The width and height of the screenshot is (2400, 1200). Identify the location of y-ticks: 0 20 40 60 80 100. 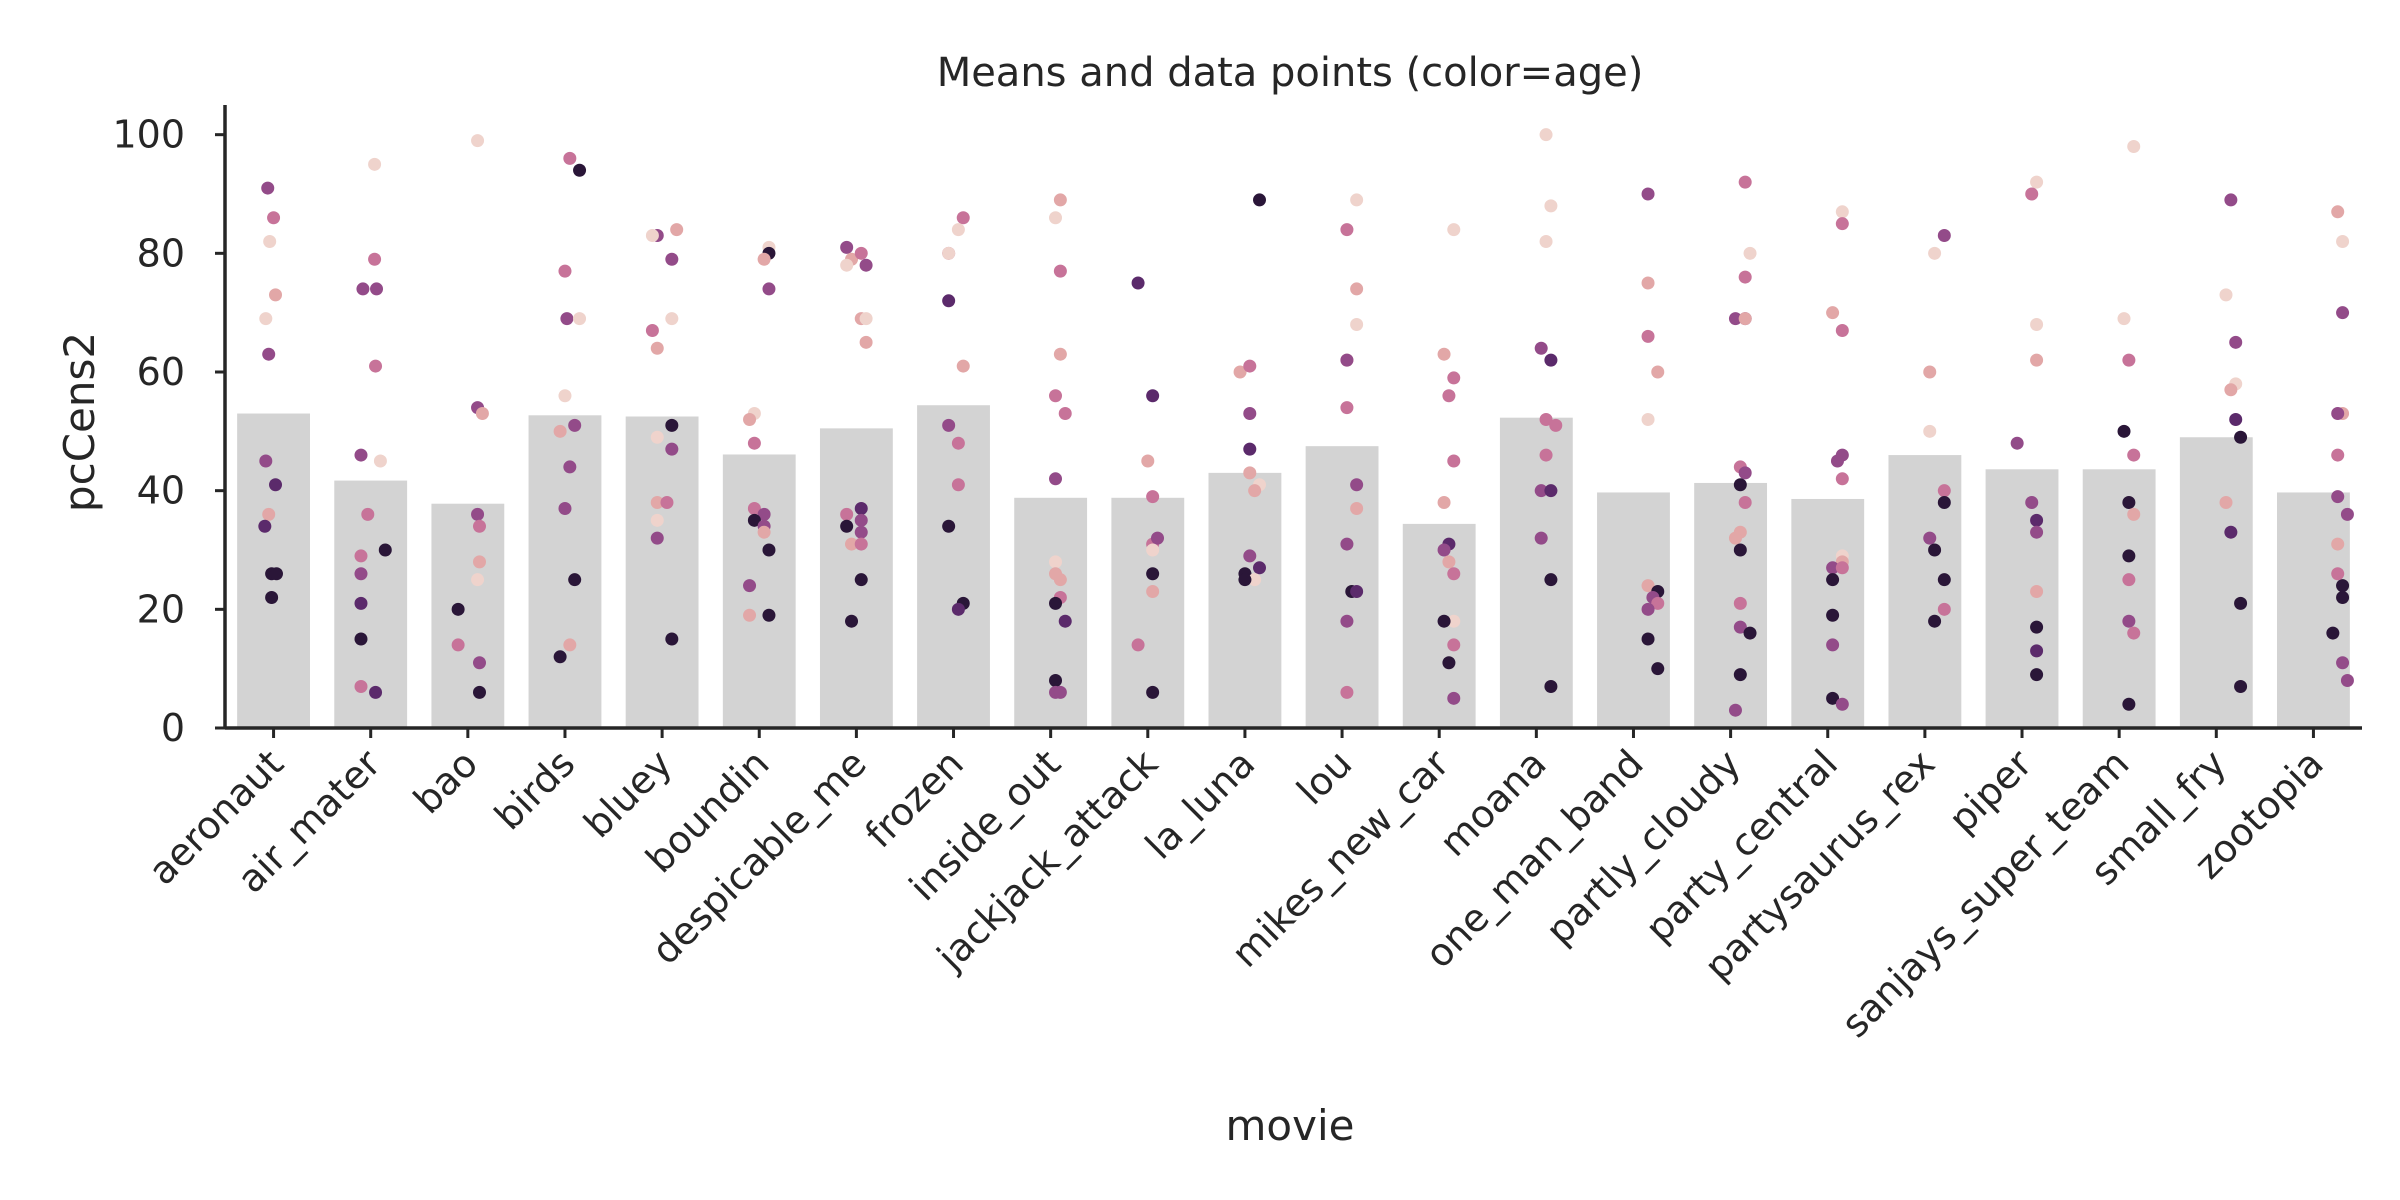
(168, 431).